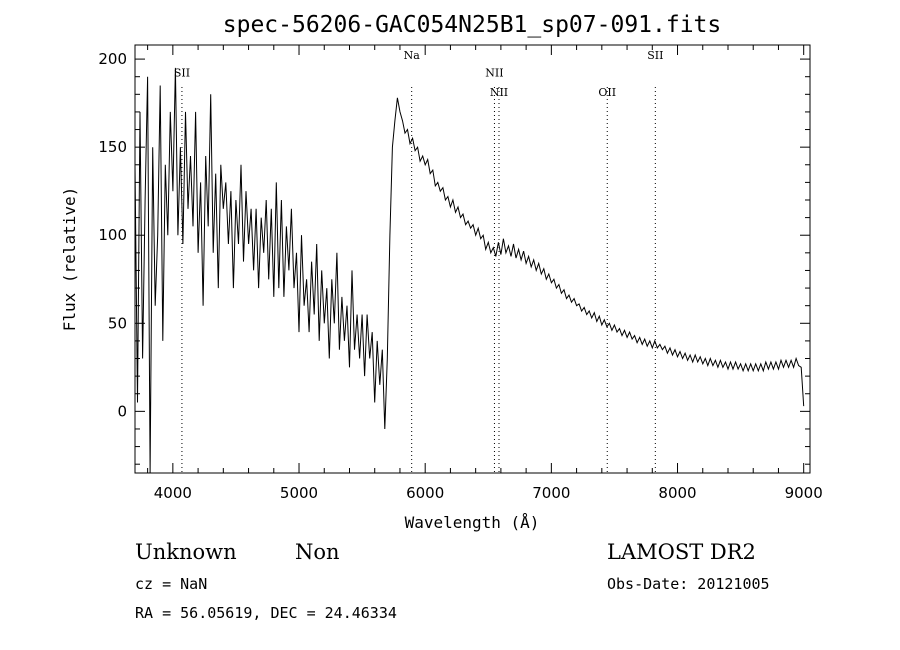 This screenshot has height=650, width=900. What do you see at coordinates (472, 25) in the screenshot?
I see `chart-title: spec-56206-GAC054N25B1_sp07-091.fits` at bounding box center [472, 25].